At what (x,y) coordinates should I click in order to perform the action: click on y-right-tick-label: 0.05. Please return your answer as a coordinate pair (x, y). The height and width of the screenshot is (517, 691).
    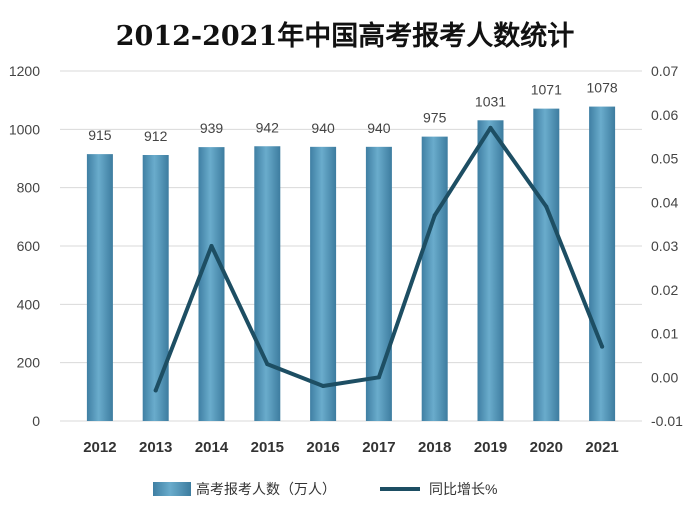
    Looking at the image, I should click on (664, 159).